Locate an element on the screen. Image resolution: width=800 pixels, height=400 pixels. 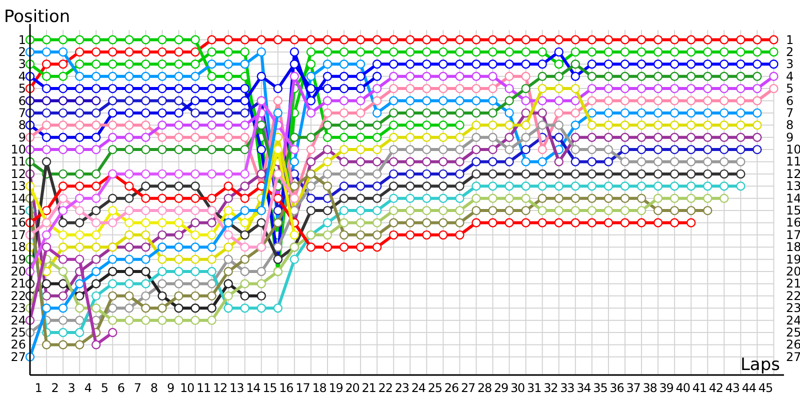
x-tick-label: 4 is located at coordinates (88, 388).